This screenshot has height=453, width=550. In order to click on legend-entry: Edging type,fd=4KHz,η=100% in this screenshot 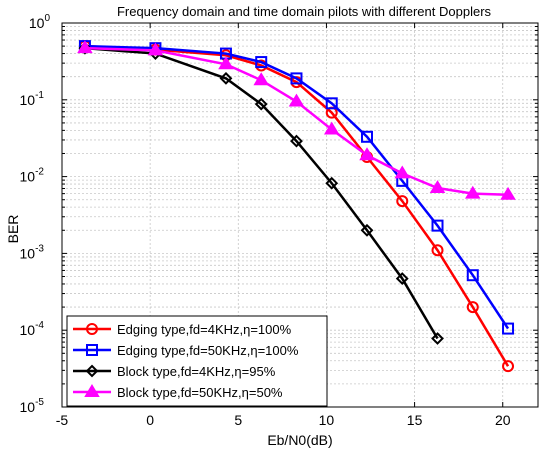, I will do `click(182, 329)`.